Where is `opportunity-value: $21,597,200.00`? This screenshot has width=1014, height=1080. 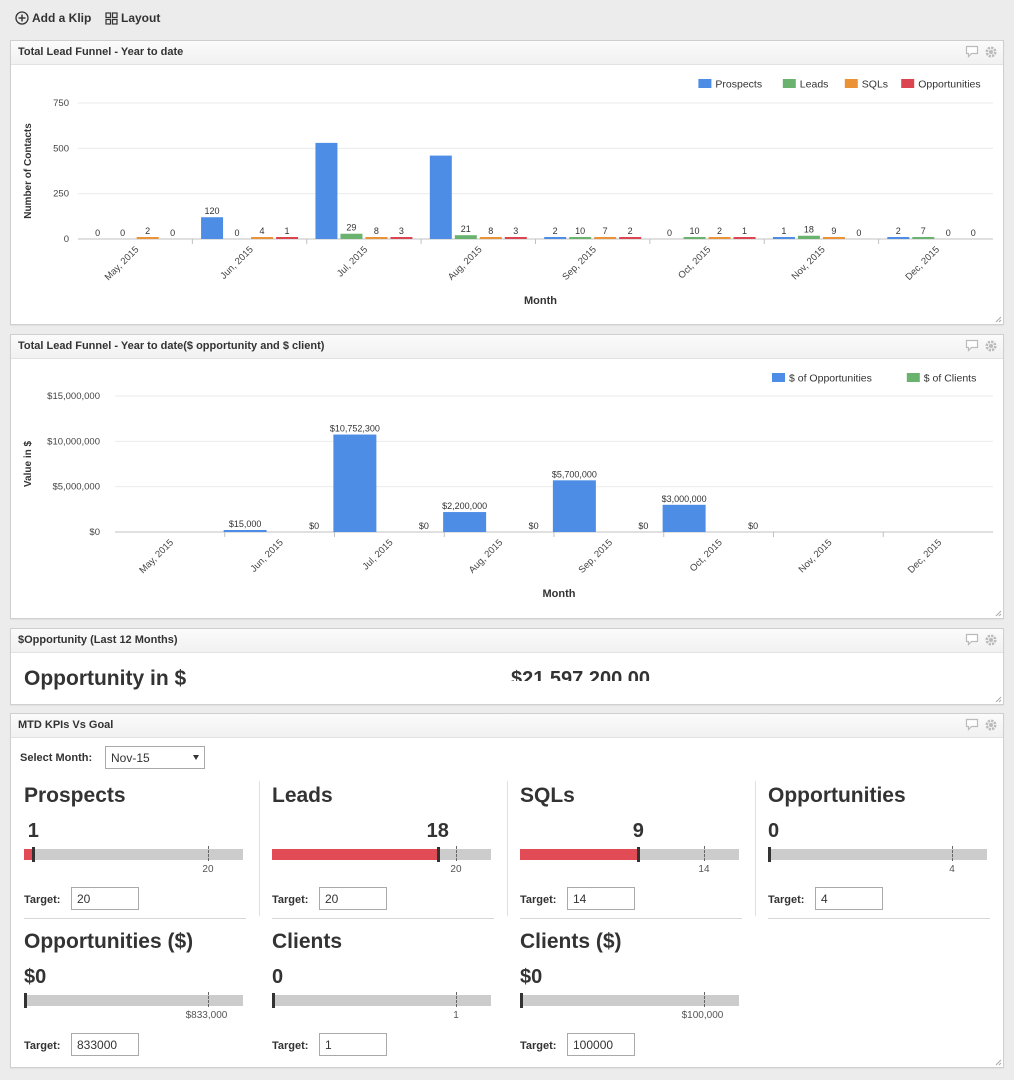
opportunity-value: $21,597,200.00 is located at coordinates (581, 675).